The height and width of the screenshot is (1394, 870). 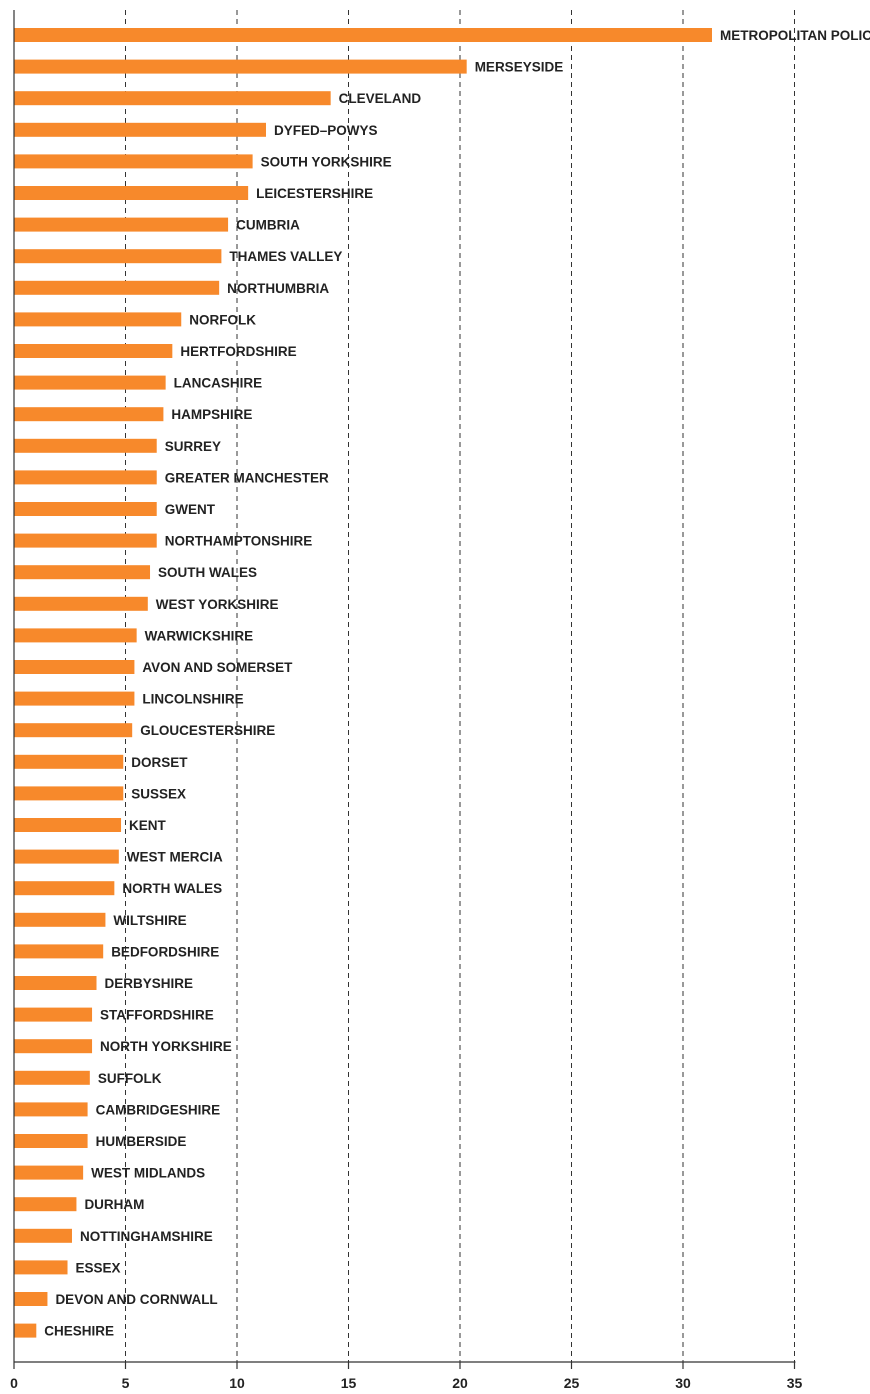 What do you see at coordinates (326, 130) in the screenshot?
I see `bar-label-3: DYFED–POWYS` at bounding box center [326, 130].